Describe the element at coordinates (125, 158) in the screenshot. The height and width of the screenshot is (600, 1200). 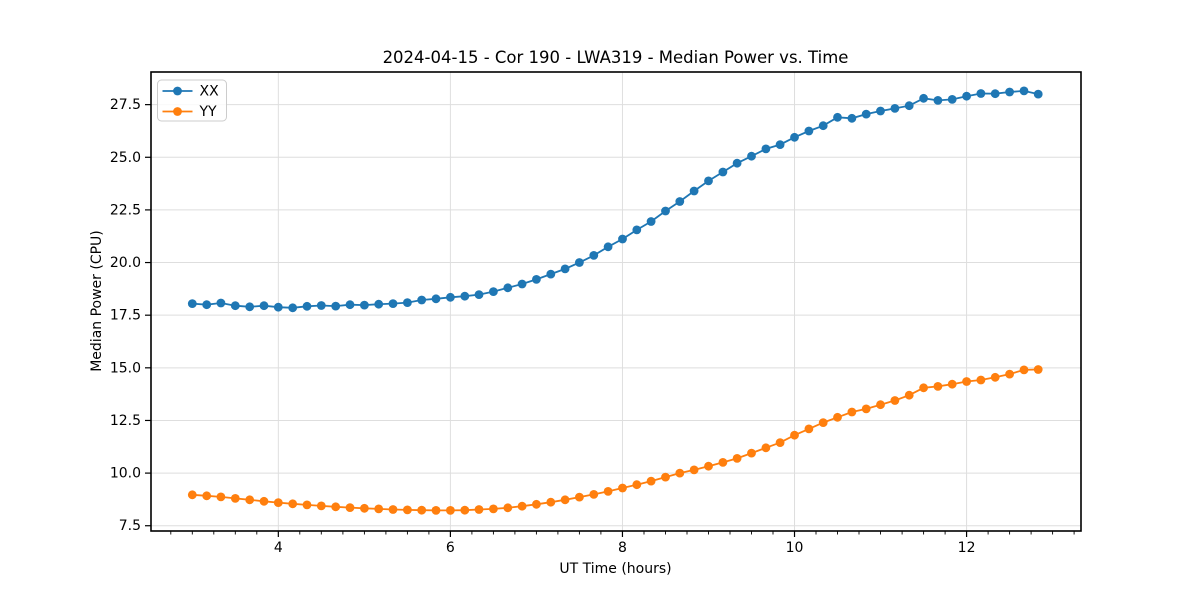
I see `svg-text: 25.0` at that location.